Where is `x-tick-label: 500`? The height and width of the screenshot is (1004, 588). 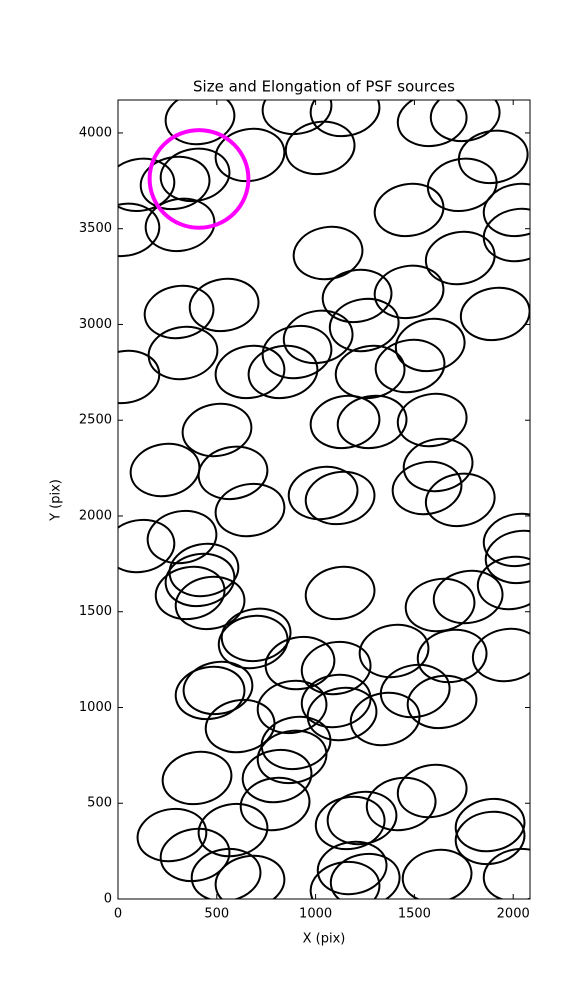
x-tick-label: 500 is located at coordinates (216, 914).